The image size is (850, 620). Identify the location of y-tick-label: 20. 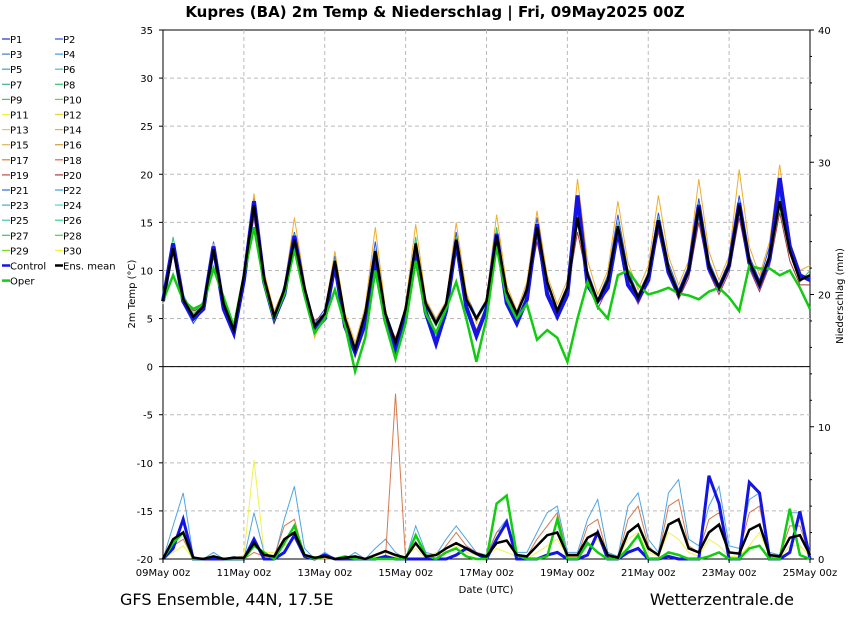
(146, 175).